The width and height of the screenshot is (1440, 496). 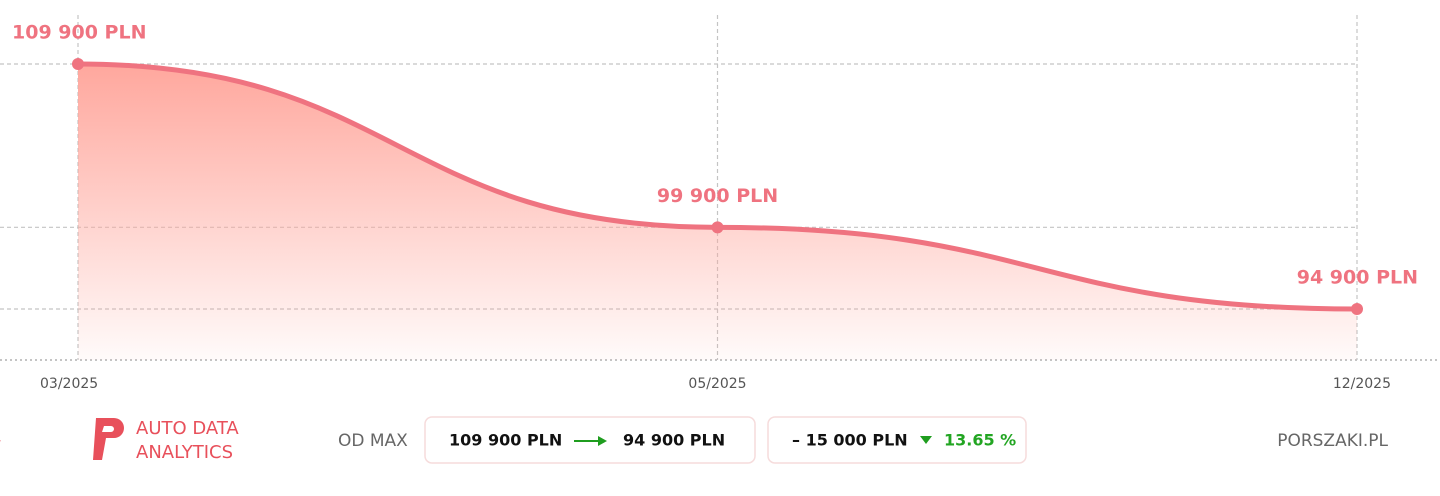 What do you see at coordinates (717, 196) in the screenshot?
I see `value-label: 99 900 PLN` at bounding box center [717, 196].